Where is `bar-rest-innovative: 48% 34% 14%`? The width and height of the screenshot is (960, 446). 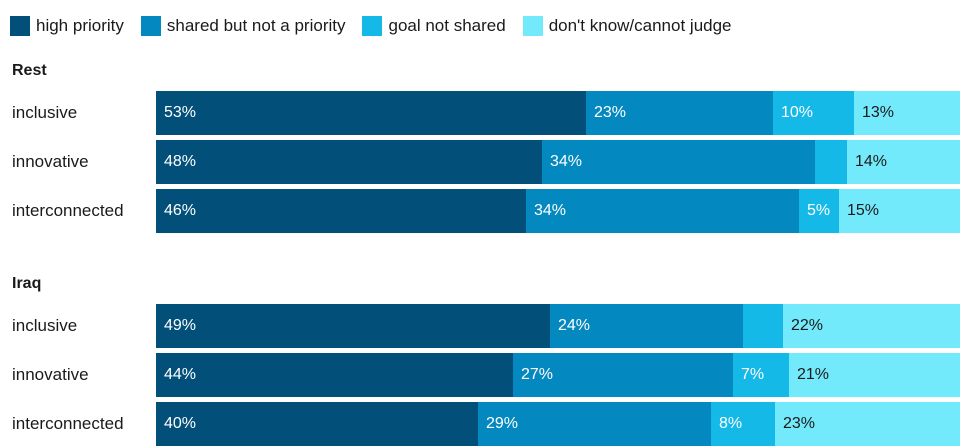 bar-rest-innovative: 48% 34% 14% is located at coordinates (558, 162).